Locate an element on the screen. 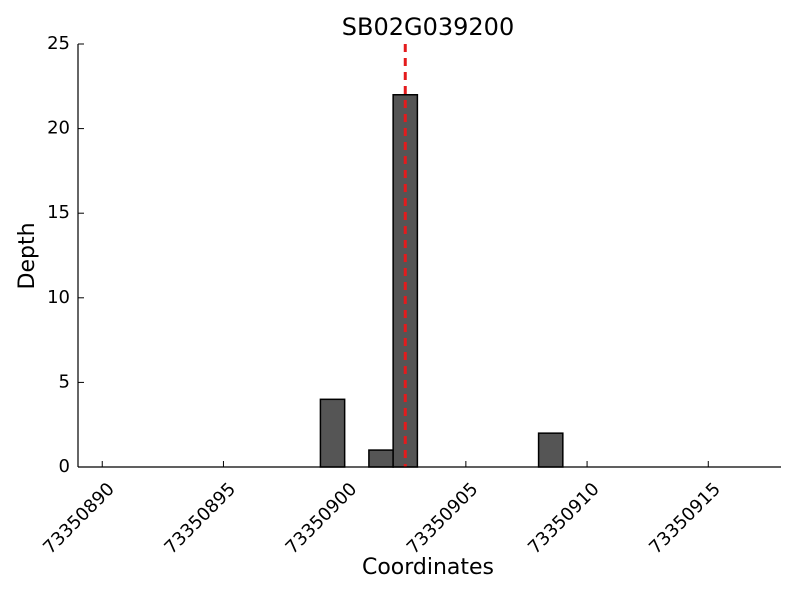 The image size is (800, 600). y-tick-label: 20 is located at coordinates (58, 128).